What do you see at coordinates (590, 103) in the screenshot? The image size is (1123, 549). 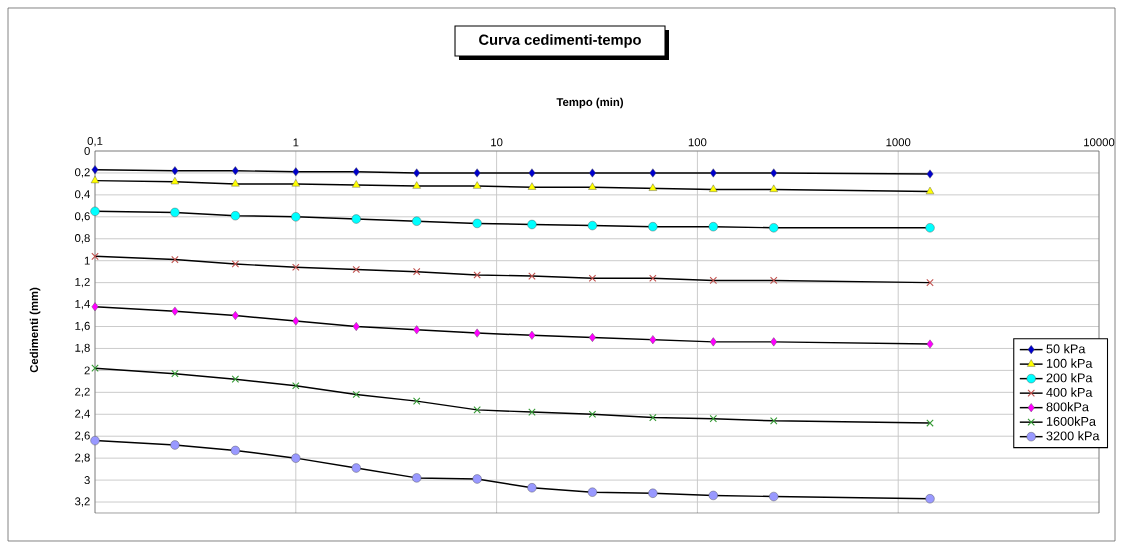 I see `x-axis-title: Tempo (min)` at bounding box center [590, 103].